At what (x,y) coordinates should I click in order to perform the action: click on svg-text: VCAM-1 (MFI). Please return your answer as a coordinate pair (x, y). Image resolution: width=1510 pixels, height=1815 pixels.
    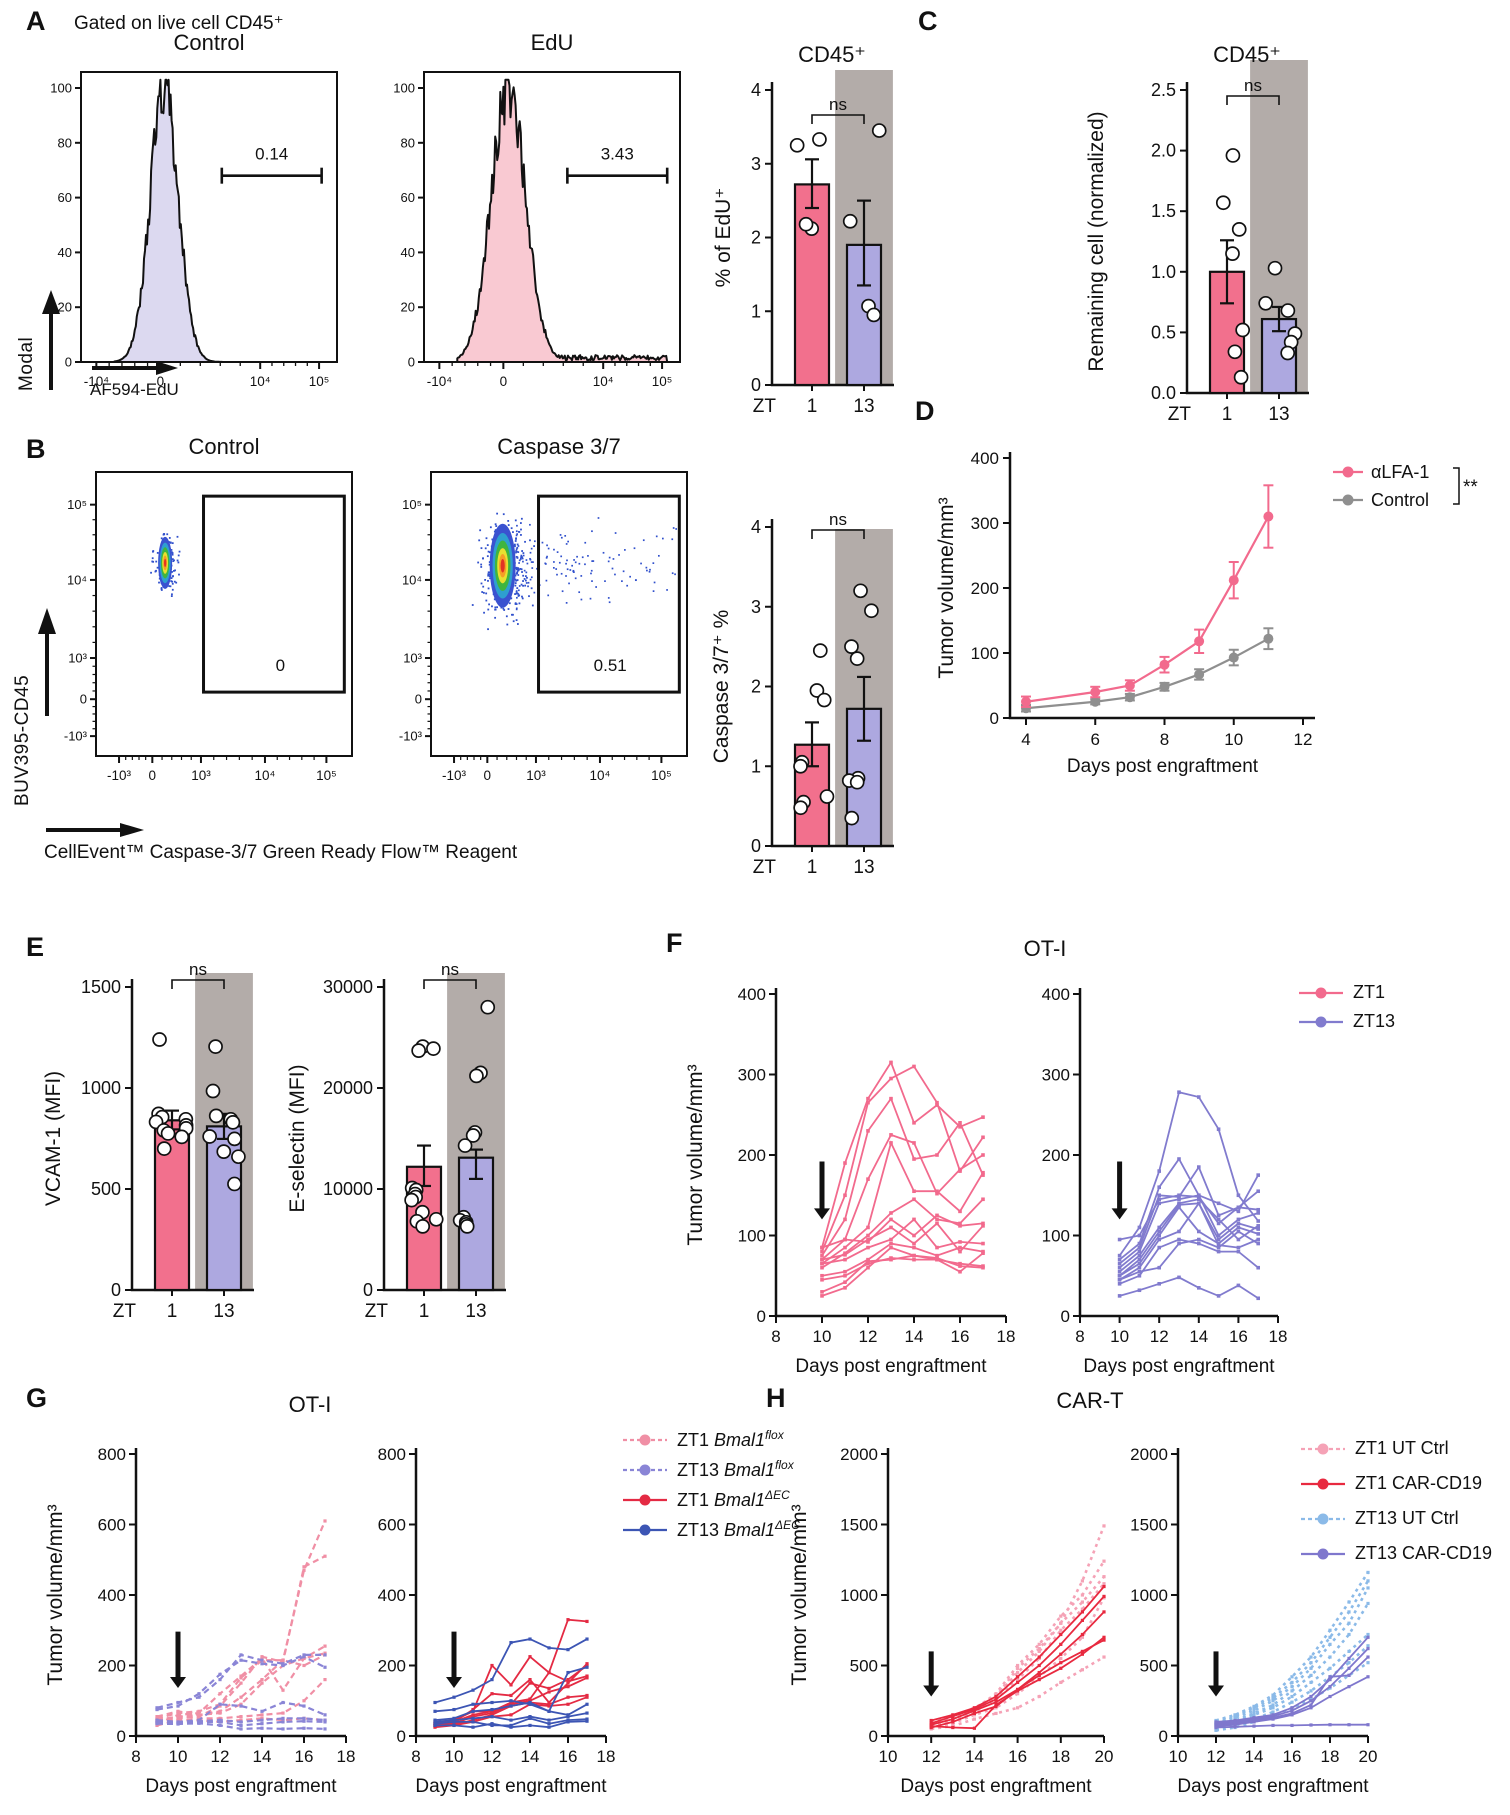
    Looking at the image, I should click on (53, 1138).